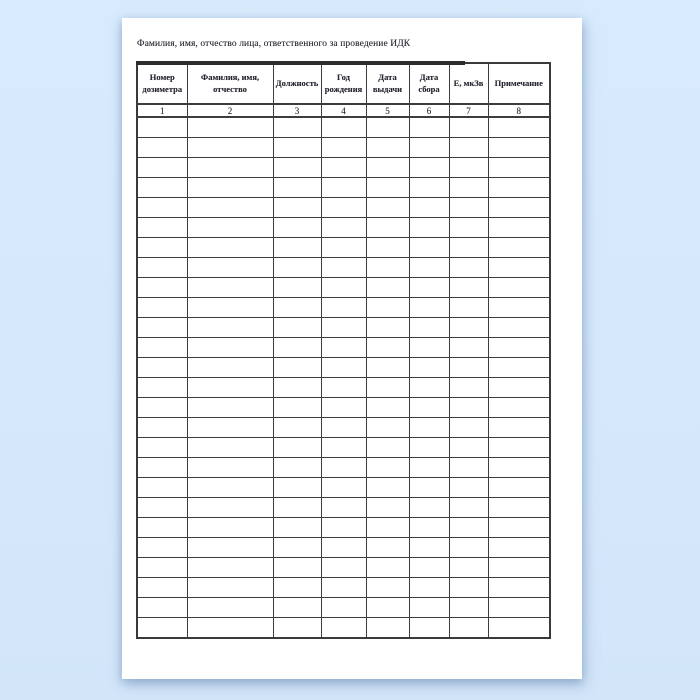  I want to click on column-number-cell-2: 2, so click(230, 110).